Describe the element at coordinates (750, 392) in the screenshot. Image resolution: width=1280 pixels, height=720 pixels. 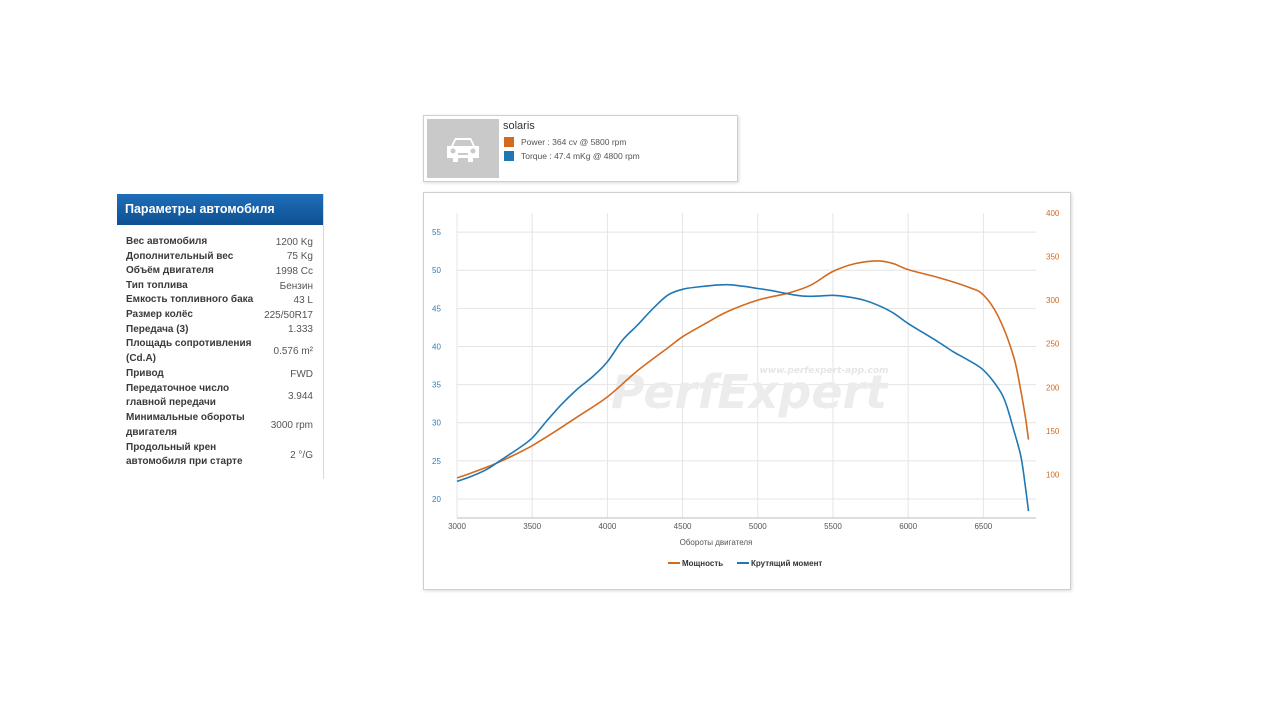
I see `watermark-logo: PerfExpert` at that location.